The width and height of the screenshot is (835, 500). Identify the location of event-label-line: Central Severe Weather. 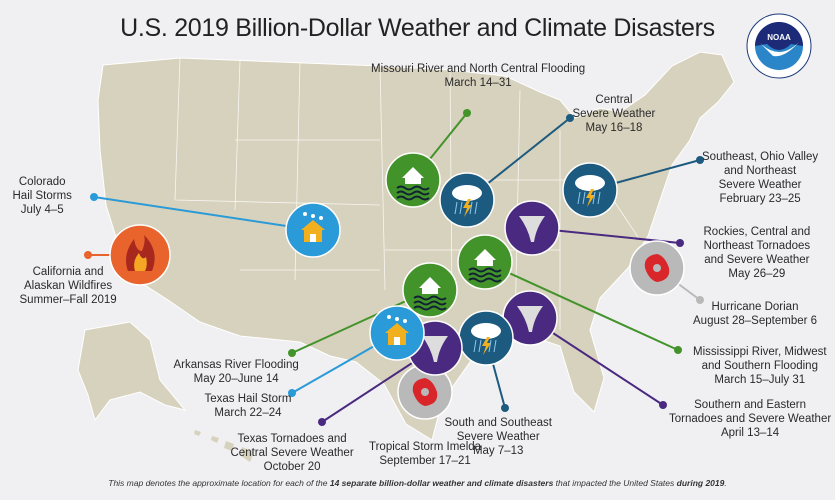
(292, 453).